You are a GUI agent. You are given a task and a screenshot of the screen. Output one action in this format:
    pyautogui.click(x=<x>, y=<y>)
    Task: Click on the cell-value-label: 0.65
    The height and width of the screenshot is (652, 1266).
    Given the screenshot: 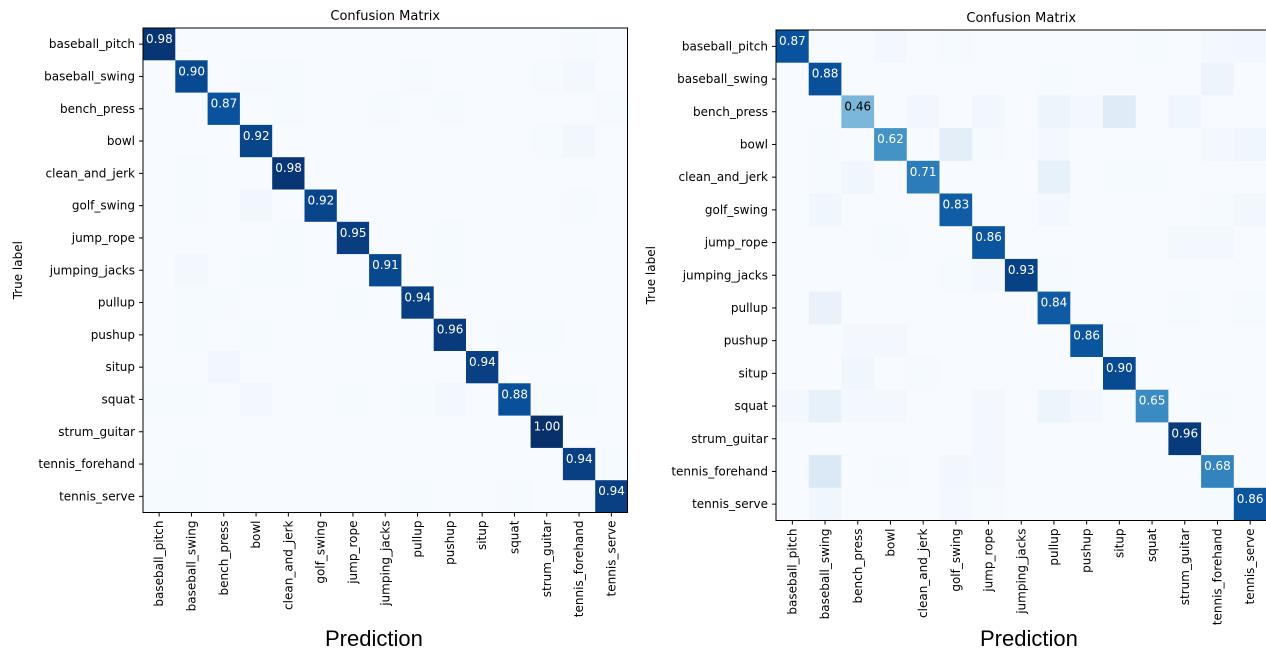 What is the action you would take?
    pyautogui.click(x=1152, y=401)
    